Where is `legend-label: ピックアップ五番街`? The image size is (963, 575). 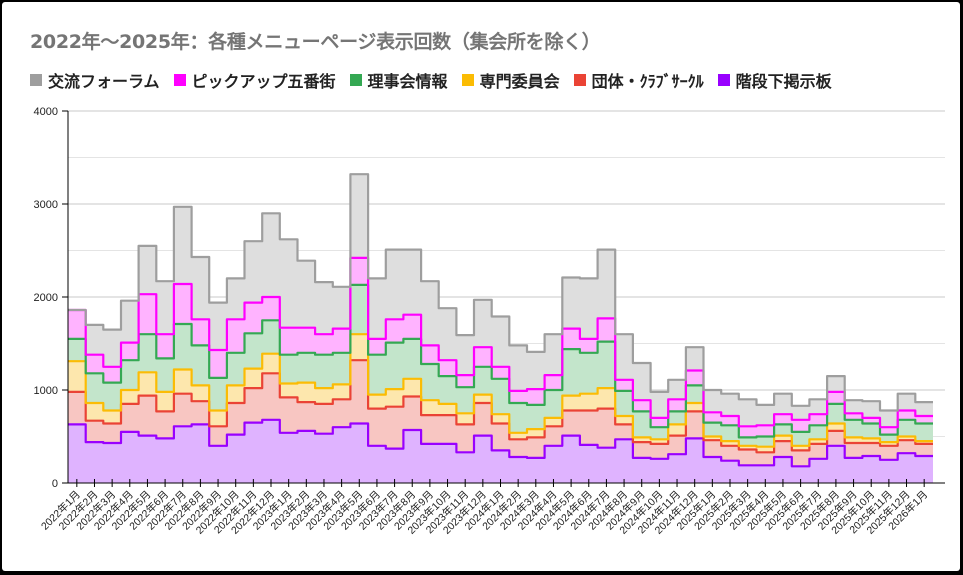 legend-label: ピックアップ五番街 is located at coordinates (263, 81).